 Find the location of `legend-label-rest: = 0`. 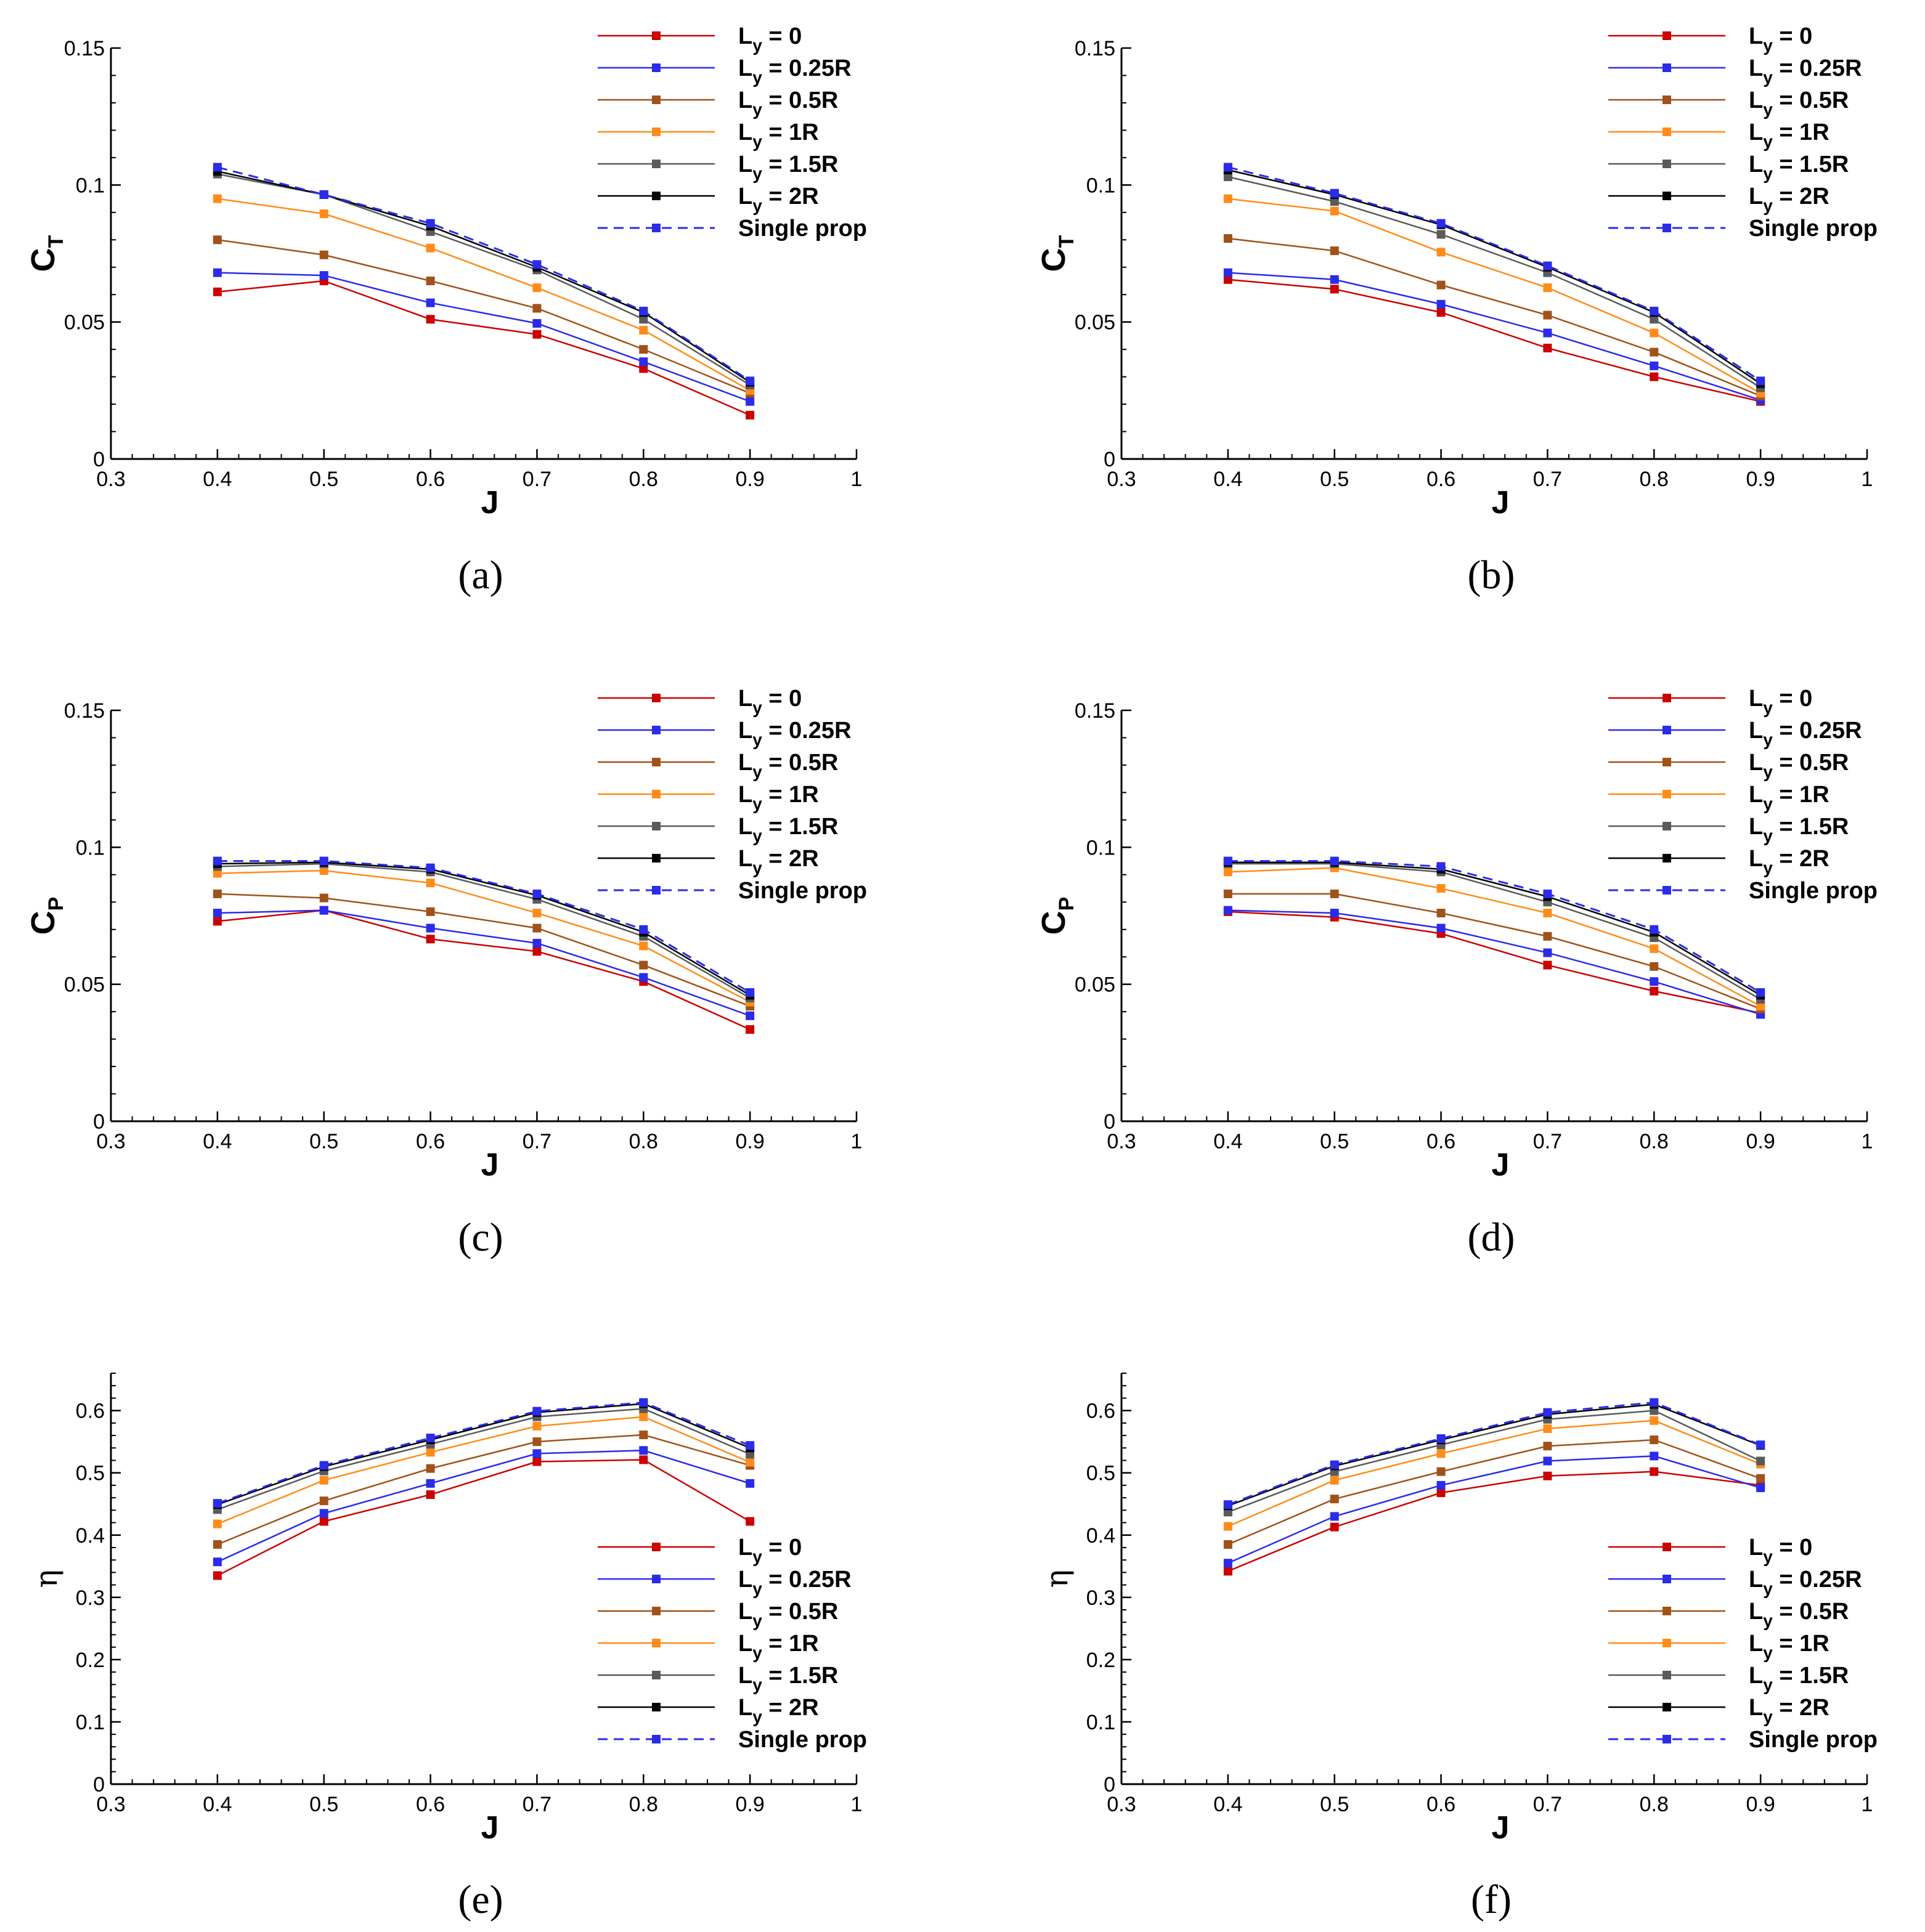

legend-label-rest: = 0 is located at coordinates (782, 1548).